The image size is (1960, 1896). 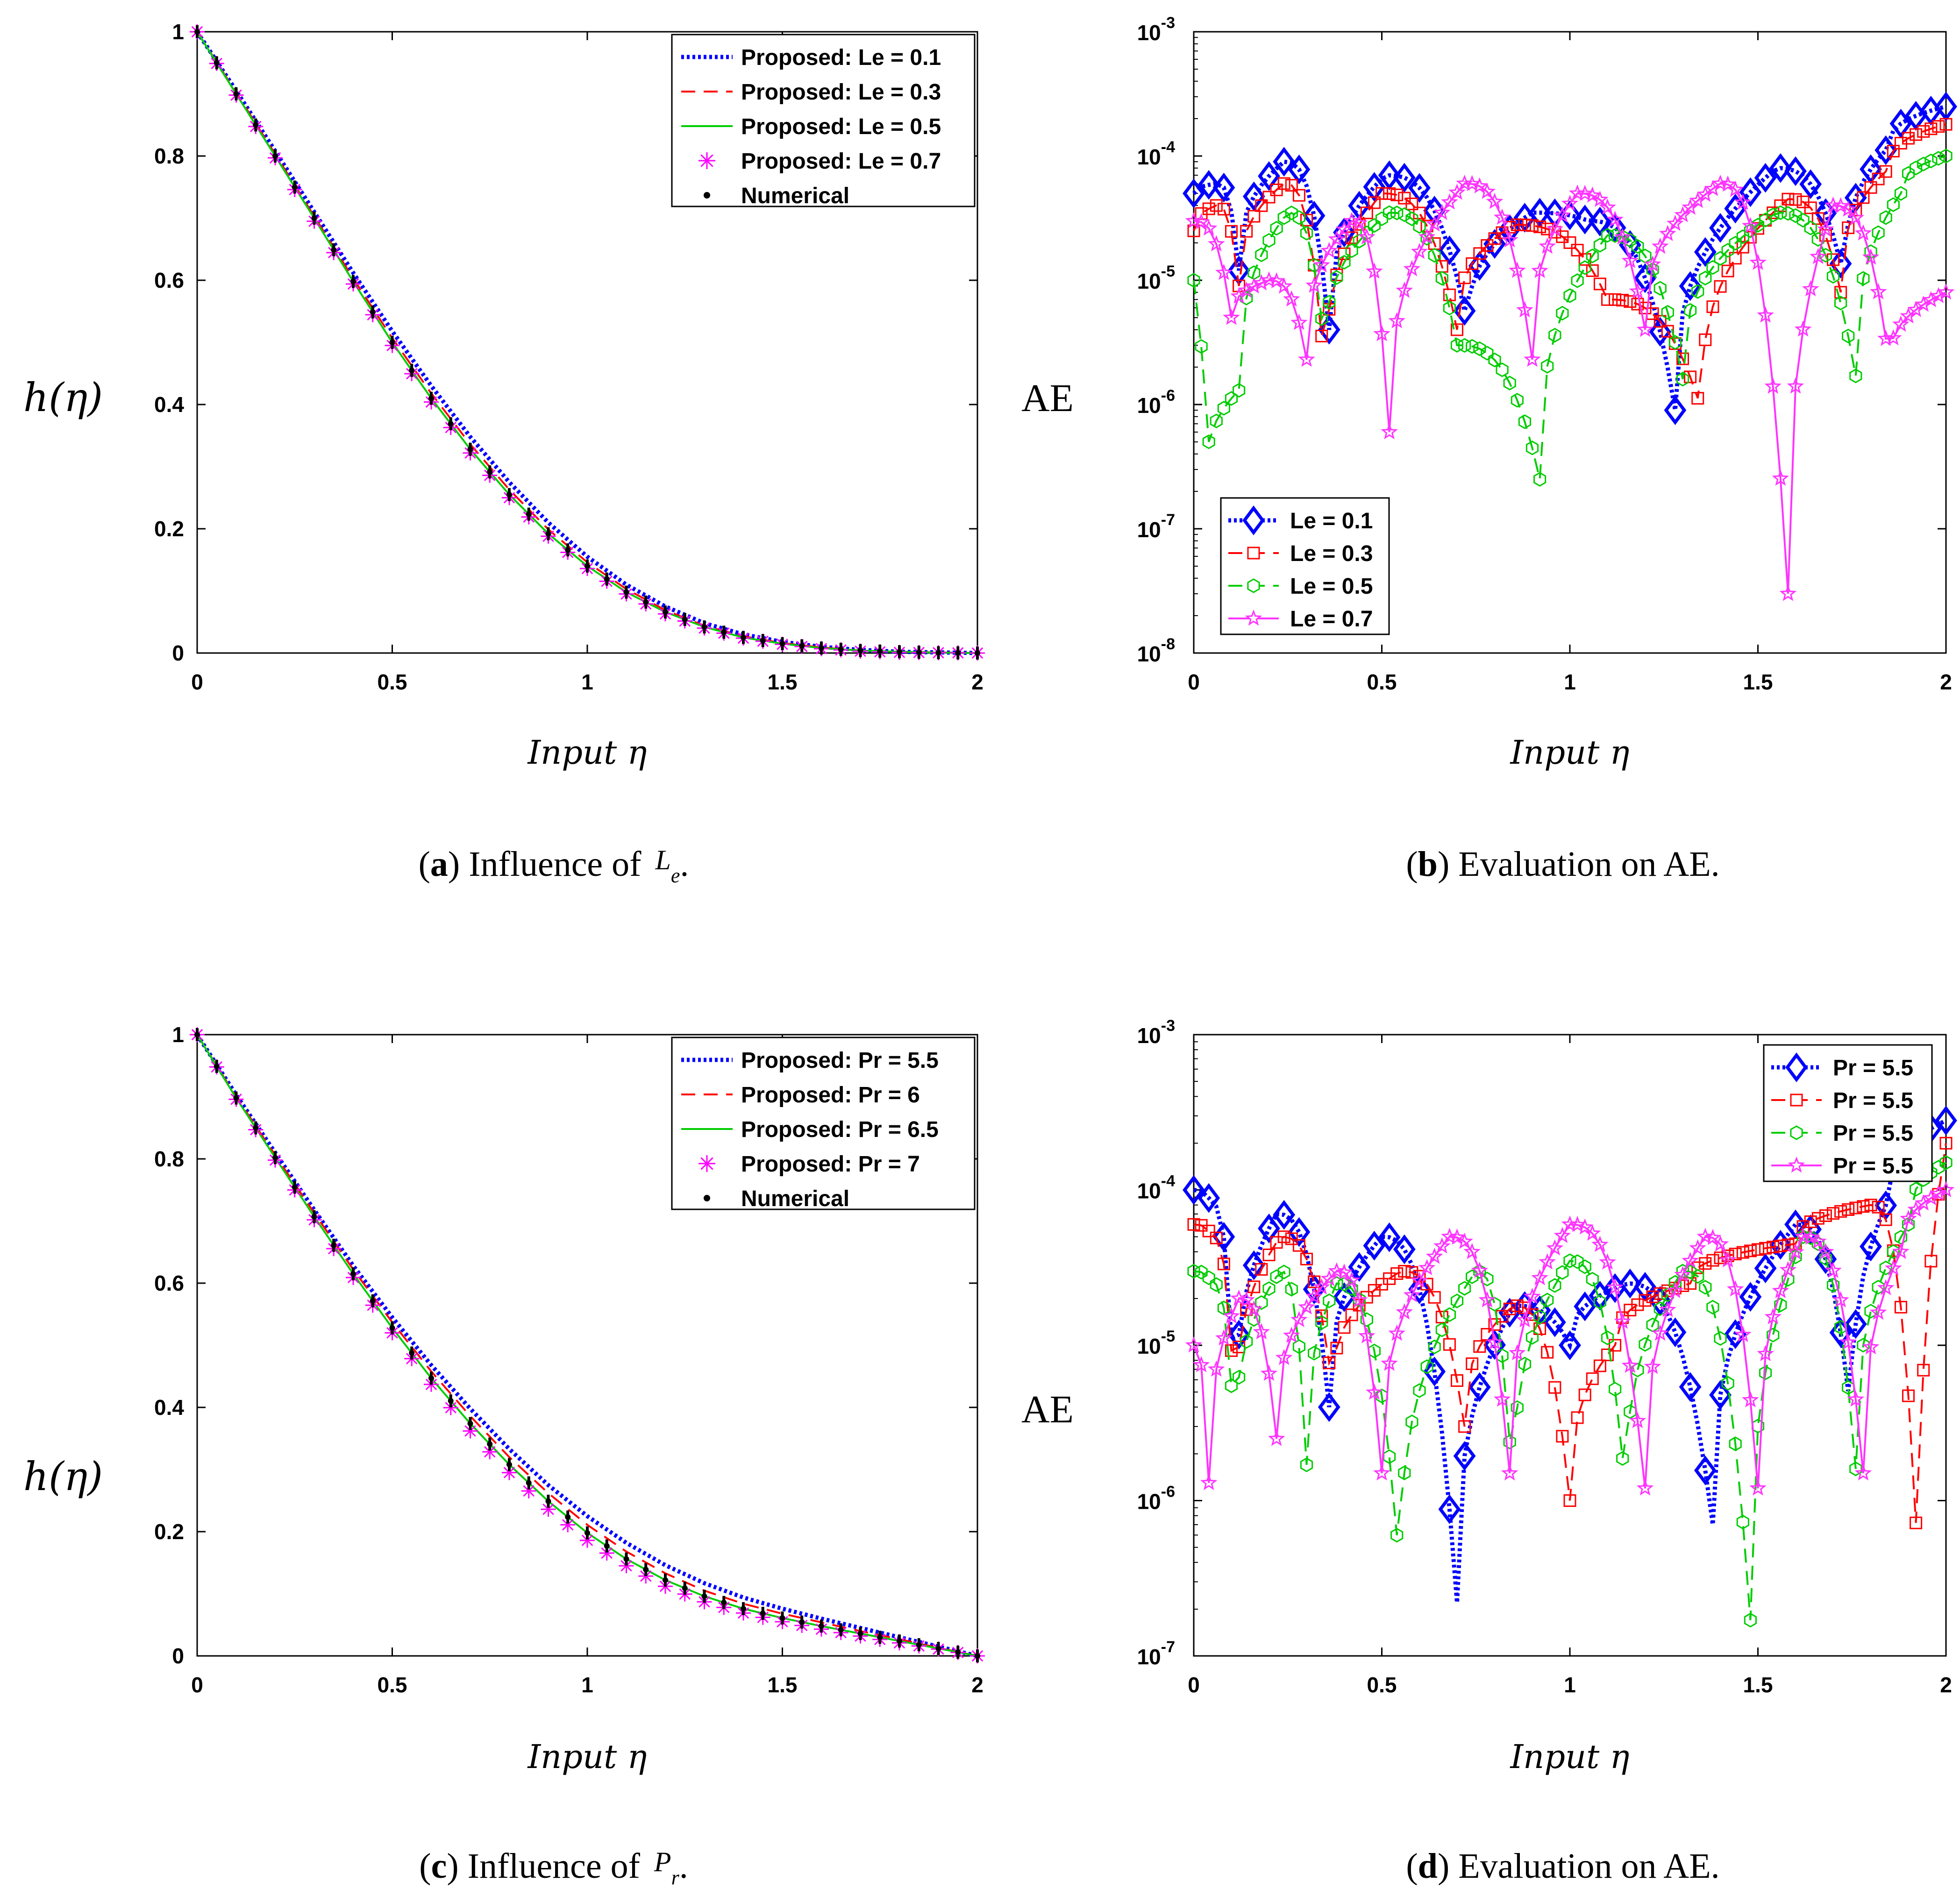 What do you see at coordinates (1589, 1866) in the screenshot?
I see `caption-text: Evaluation on AE.` at bounding box center [1589, 1866].